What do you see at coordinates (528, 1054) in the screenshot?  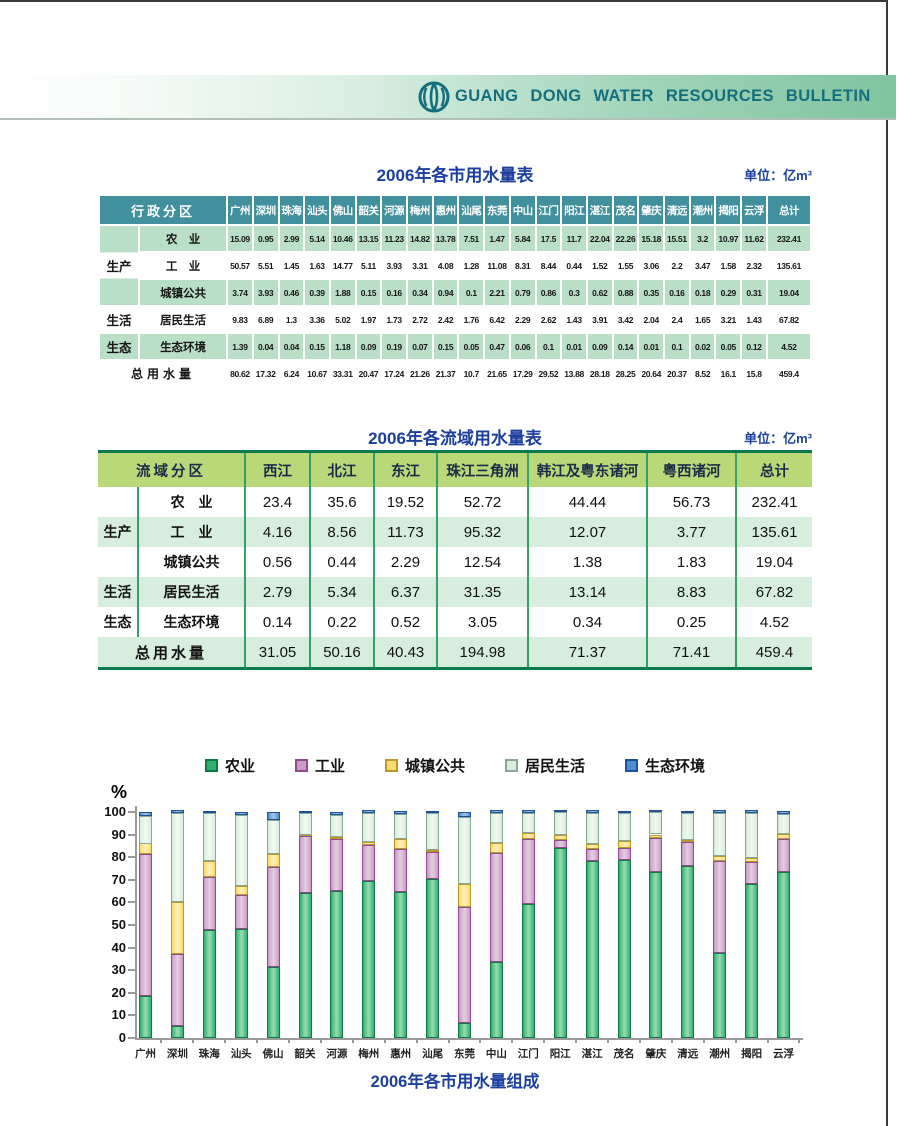 I see `x-axis-label: 江门` at bounding box center [528, 1054].